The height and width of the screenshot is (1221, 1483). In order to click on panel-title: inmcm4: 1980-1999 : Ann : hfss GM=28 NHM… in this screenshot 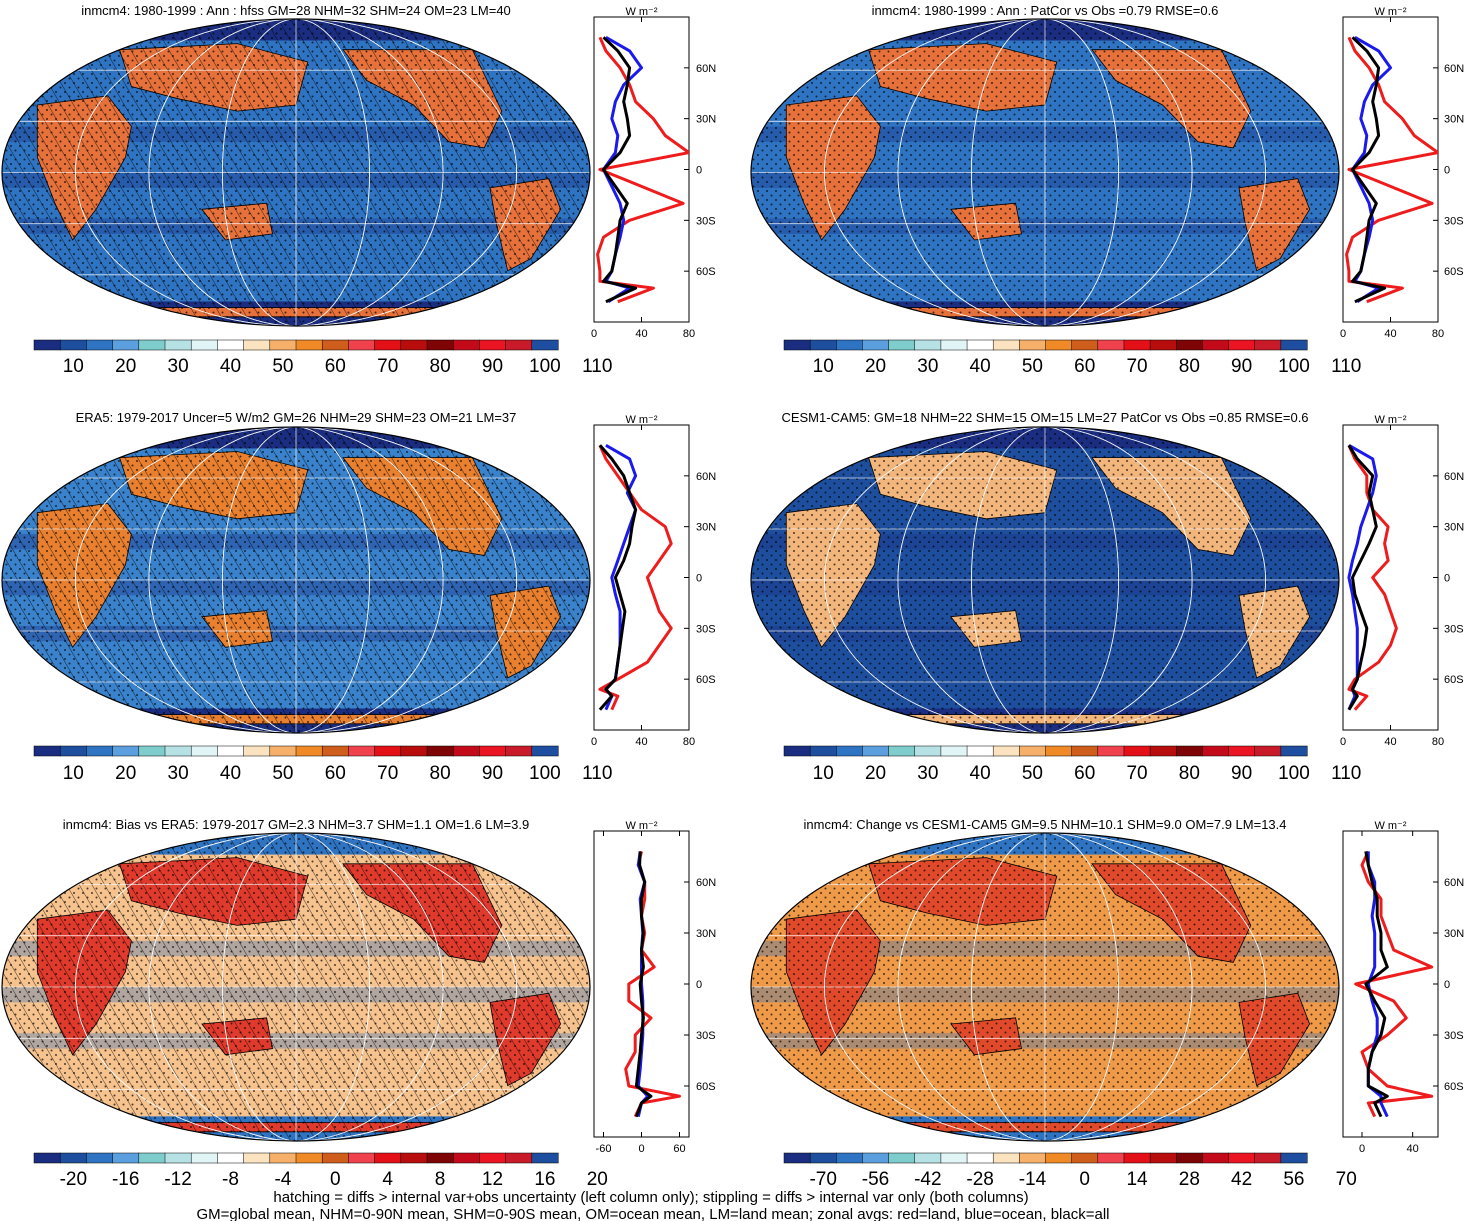, I will do `click(296, 10)`.